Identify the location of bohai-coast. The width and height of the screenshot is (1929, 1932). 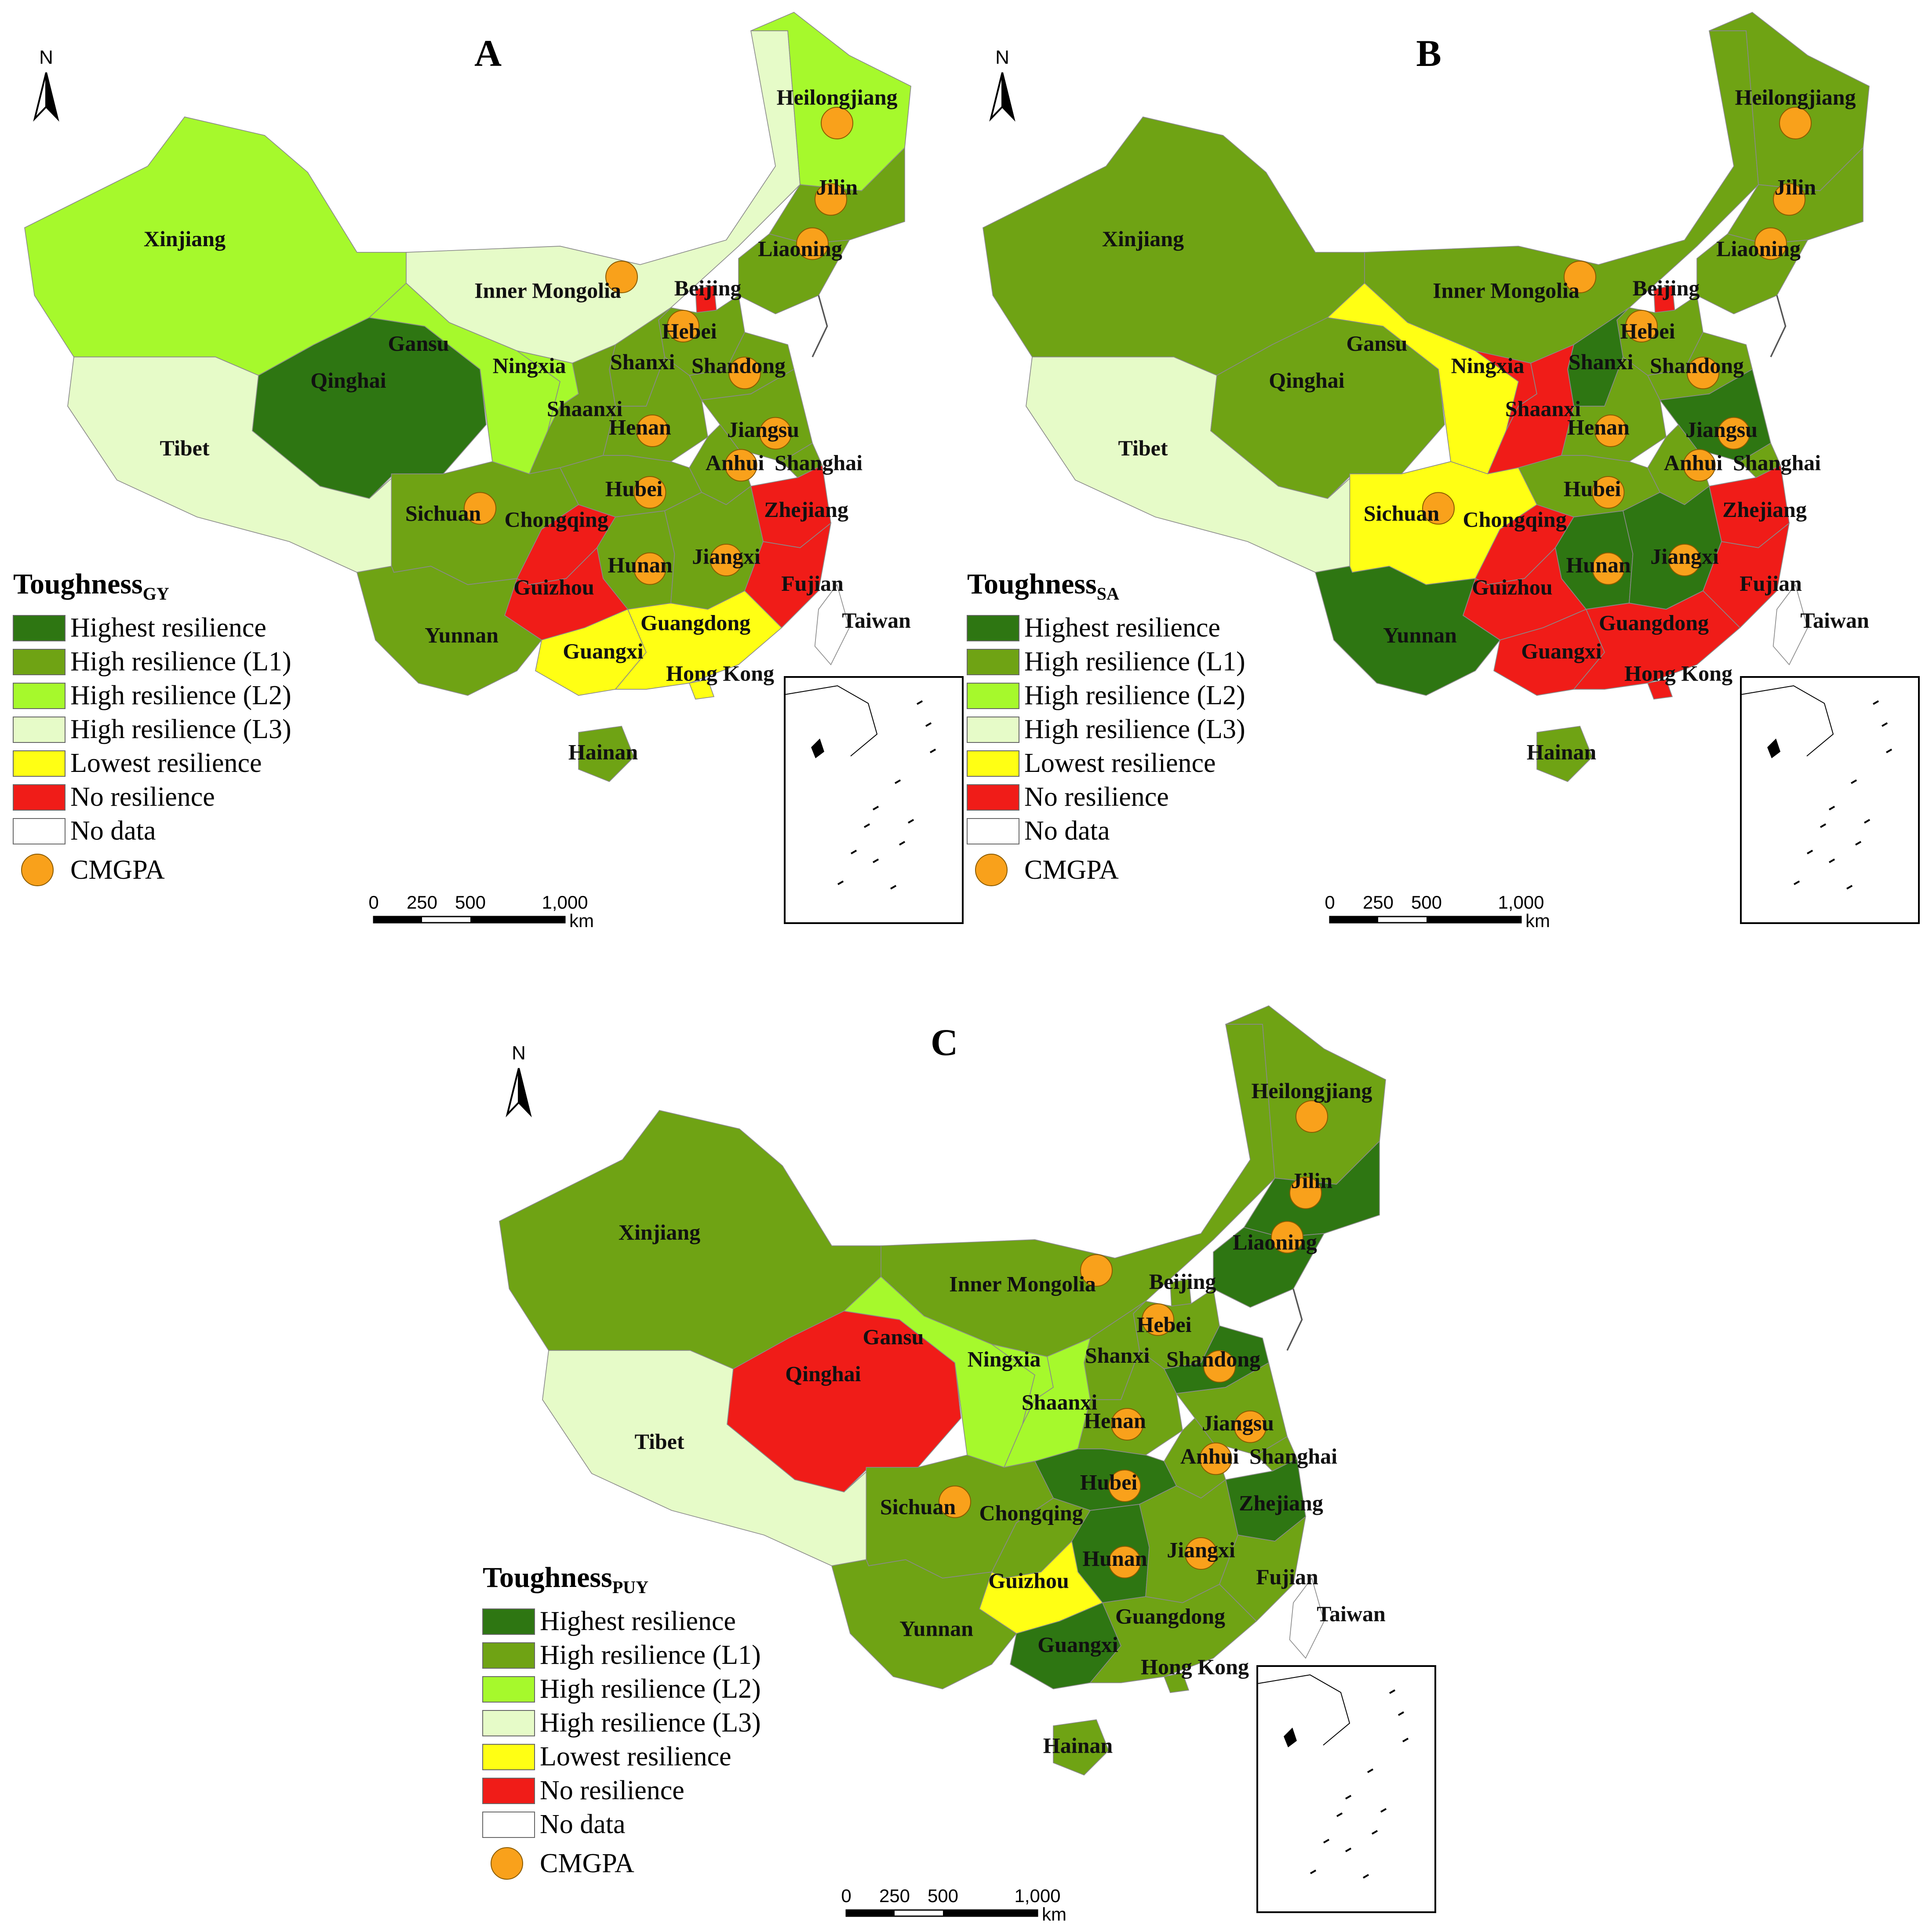
(820, 326).